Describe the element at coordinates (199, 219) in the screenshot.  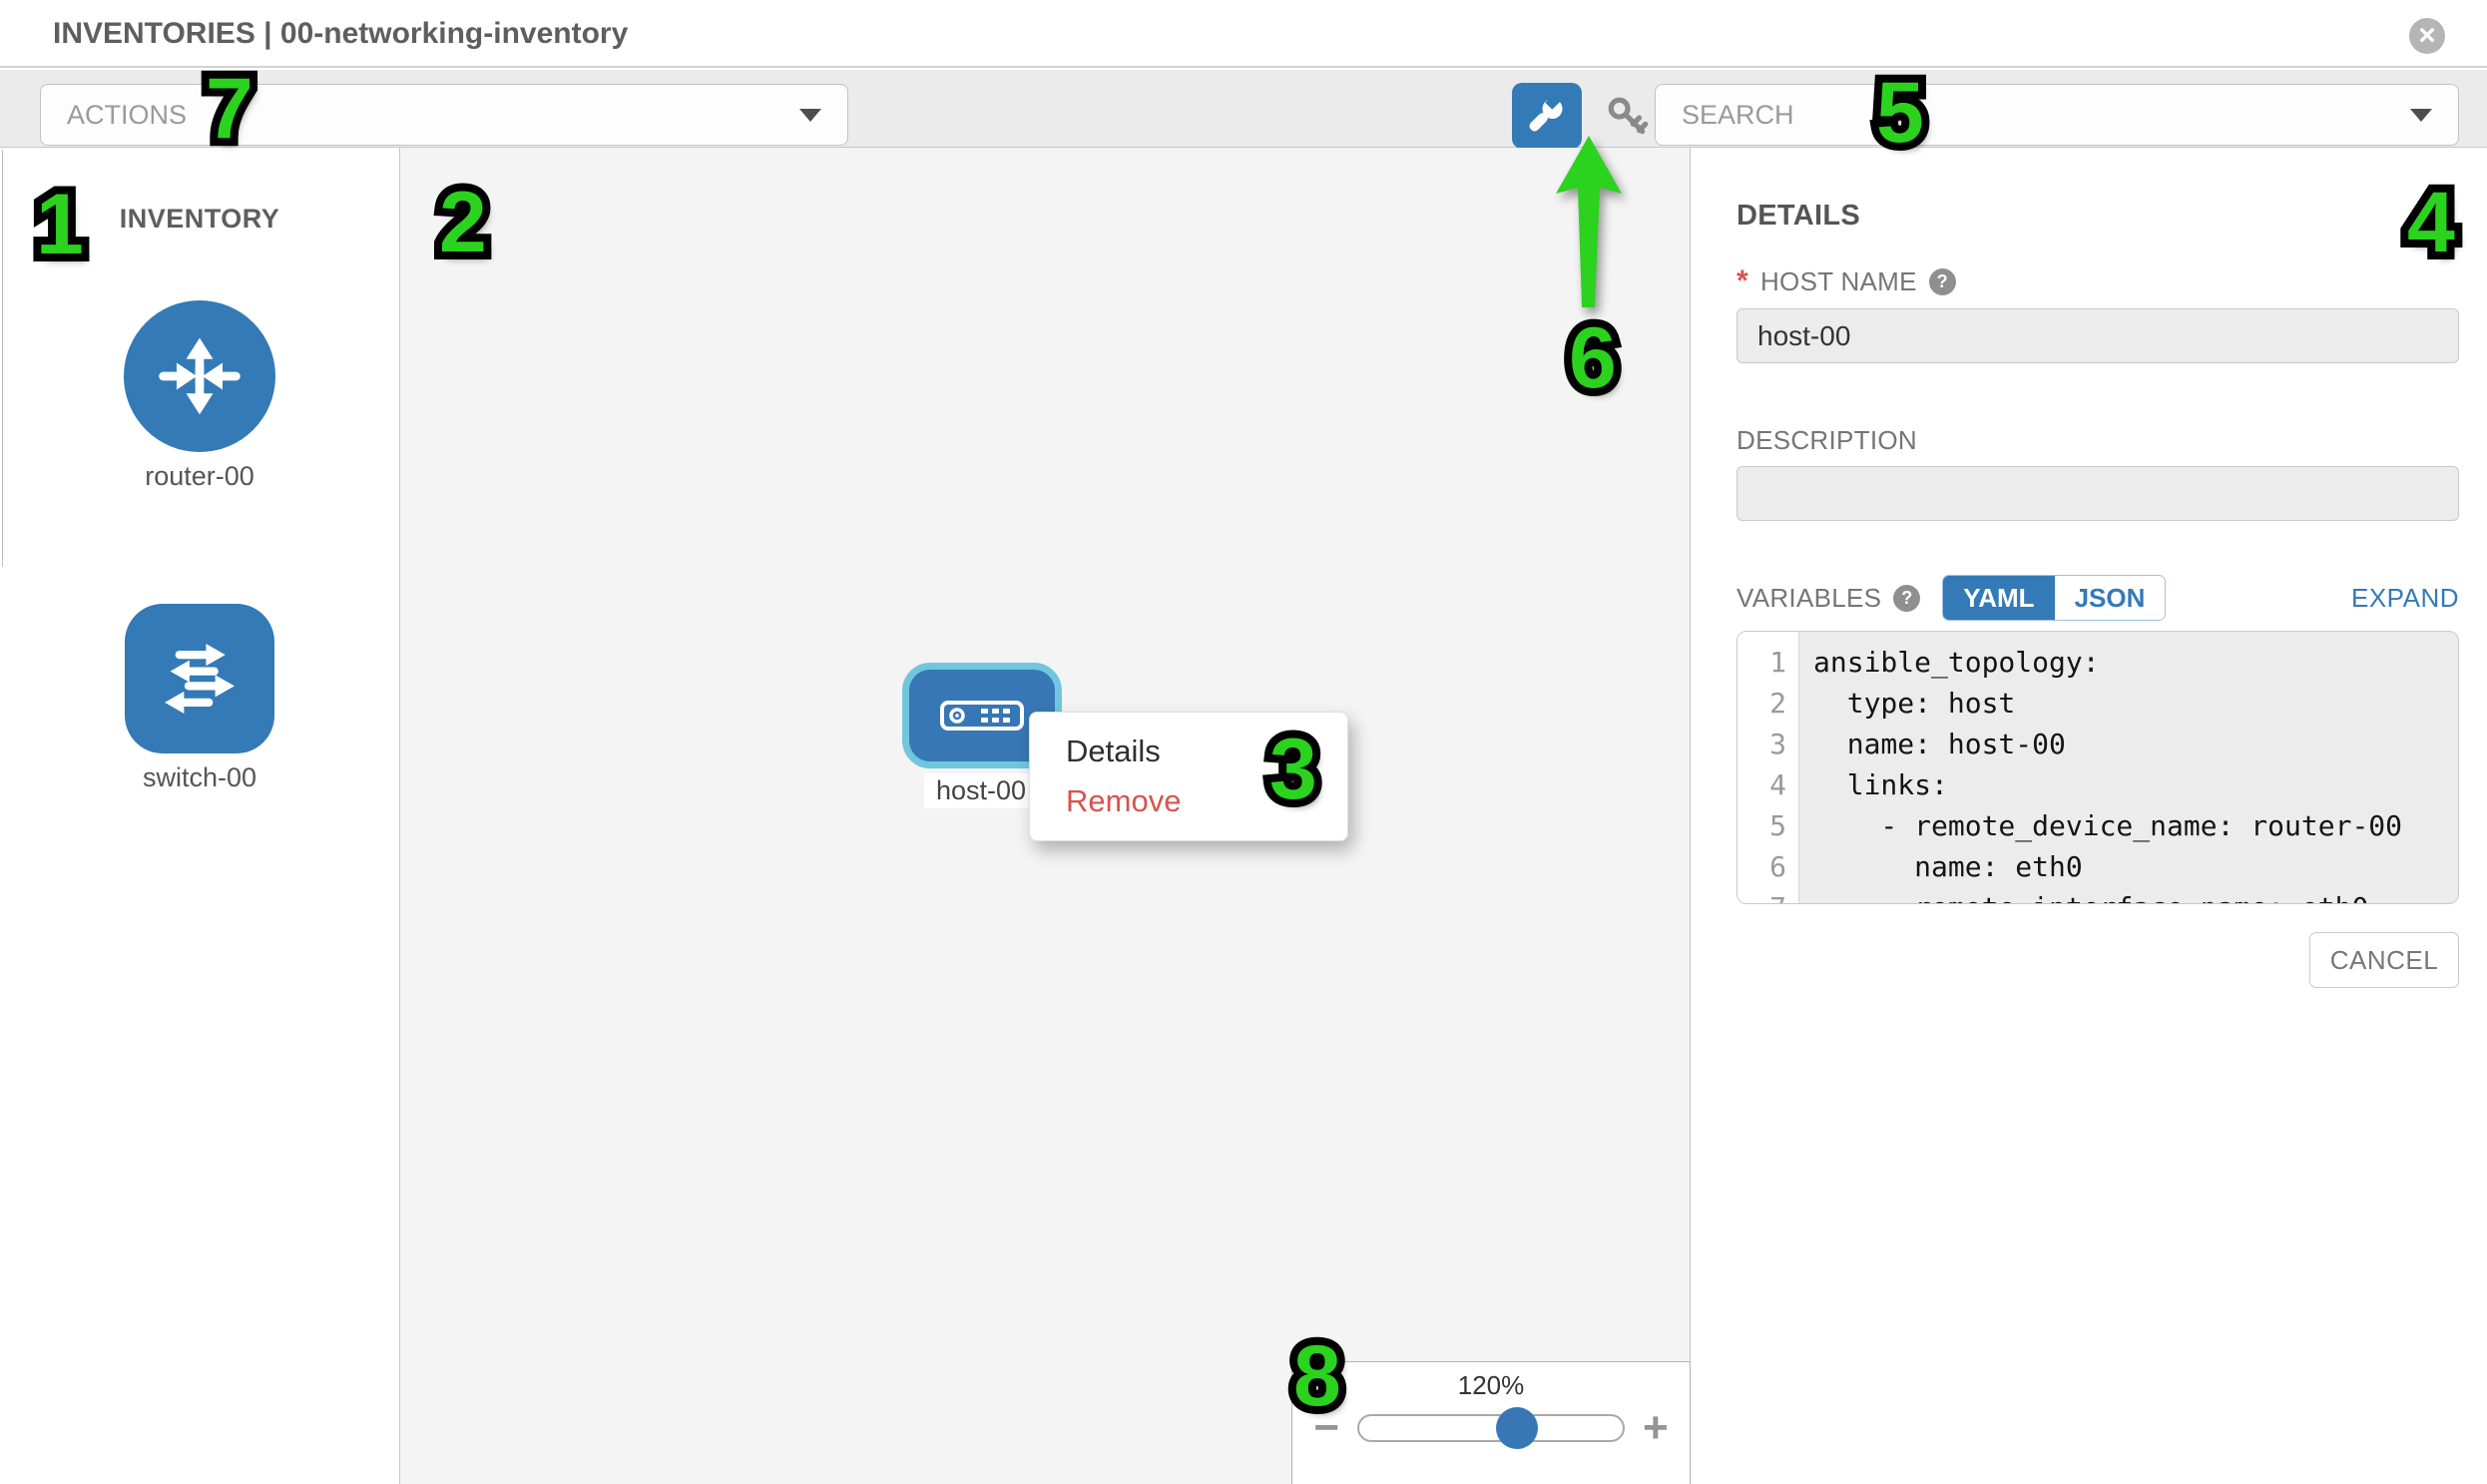
I see `sidebar-heading: INVENTORY` at that location.